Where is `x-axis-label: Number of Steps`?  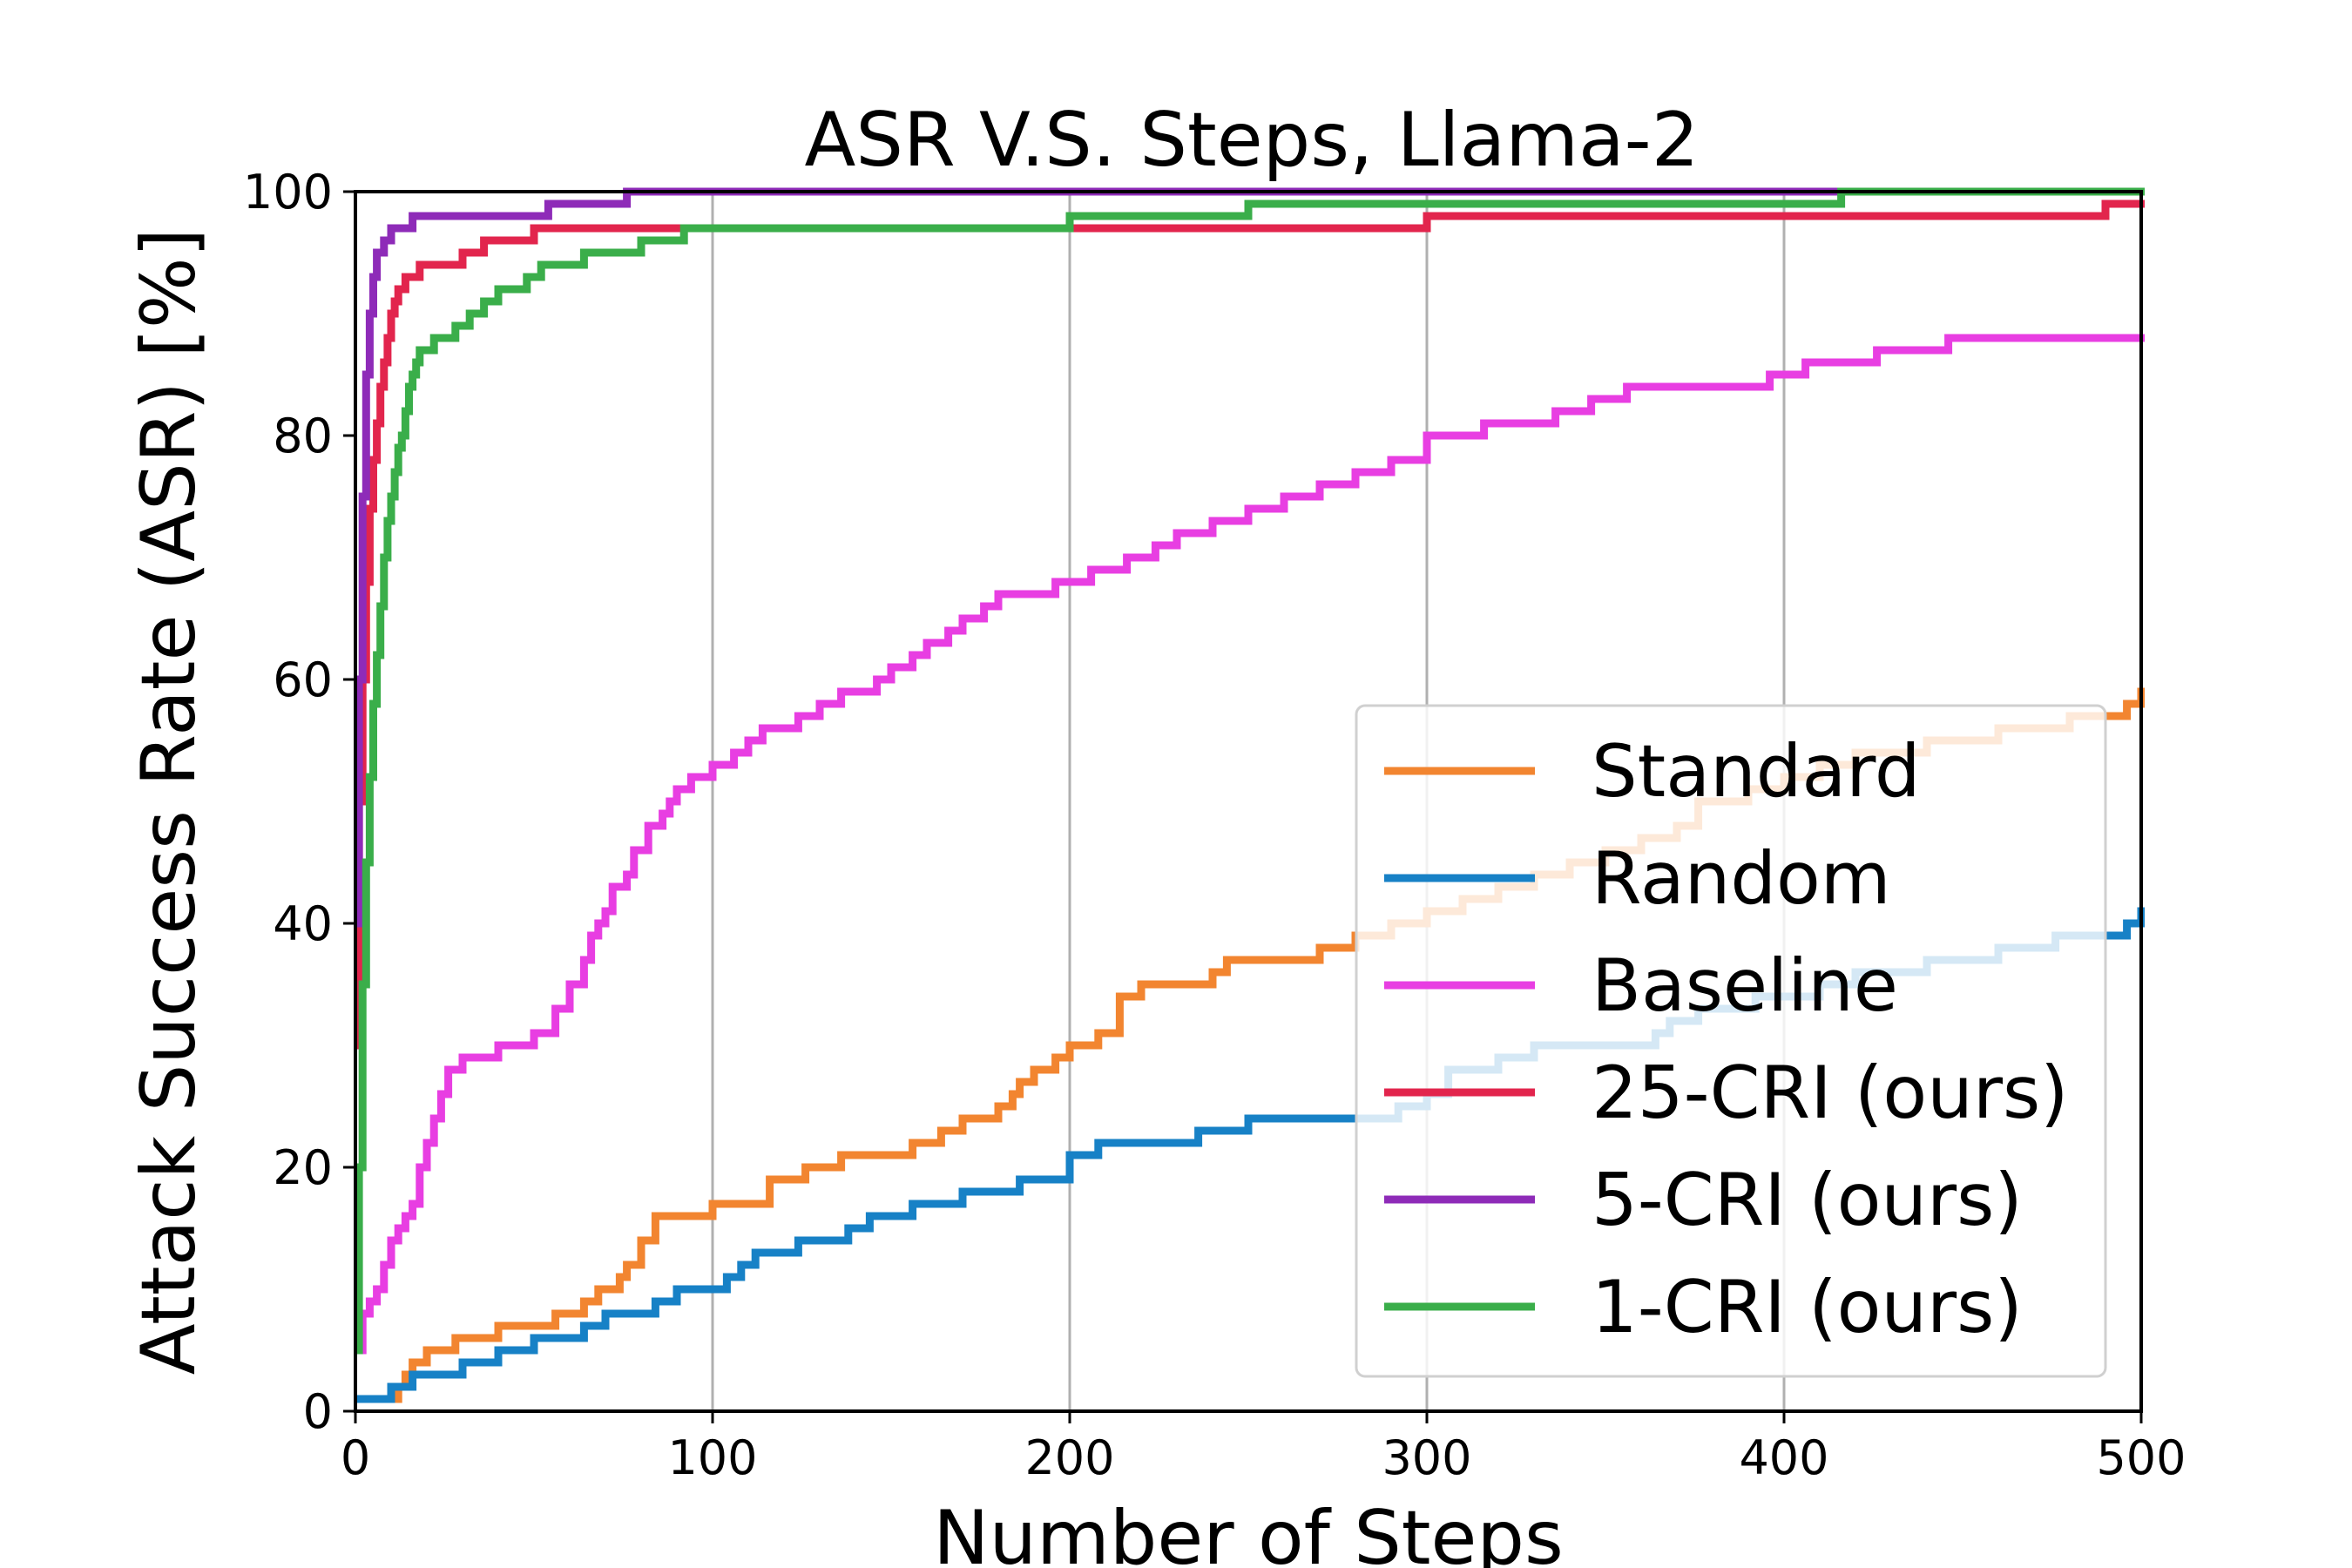 x-axis-label: Number of Steps is located at coordinates (1248, 1531).